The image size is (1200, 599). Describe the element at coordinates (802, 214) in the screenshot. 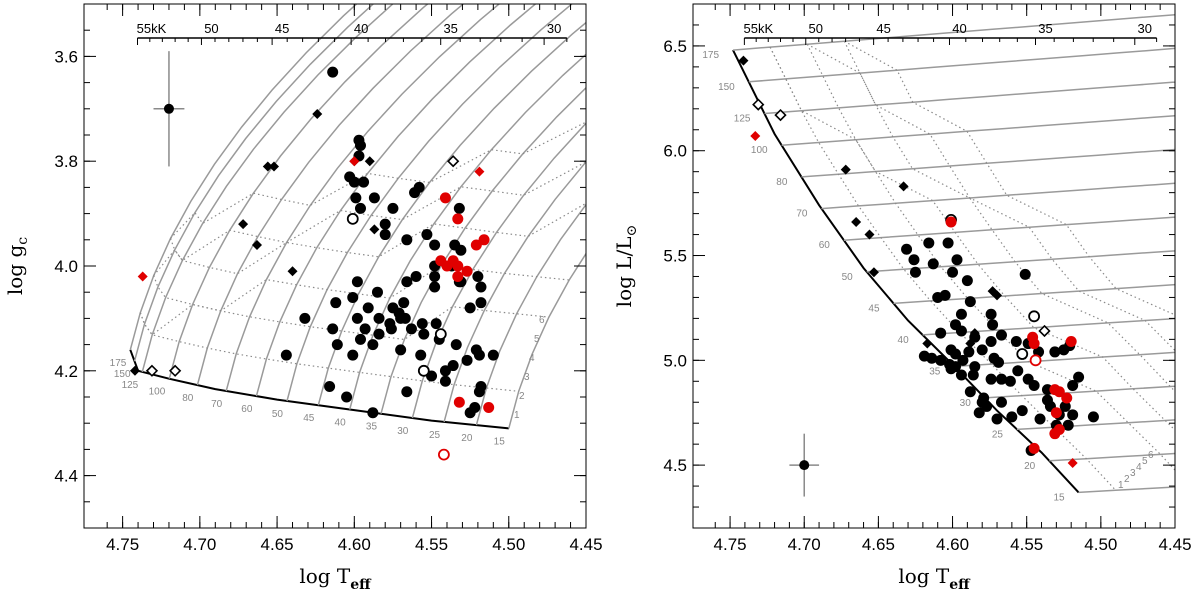

I see `track-mass-label: 70` at that location.